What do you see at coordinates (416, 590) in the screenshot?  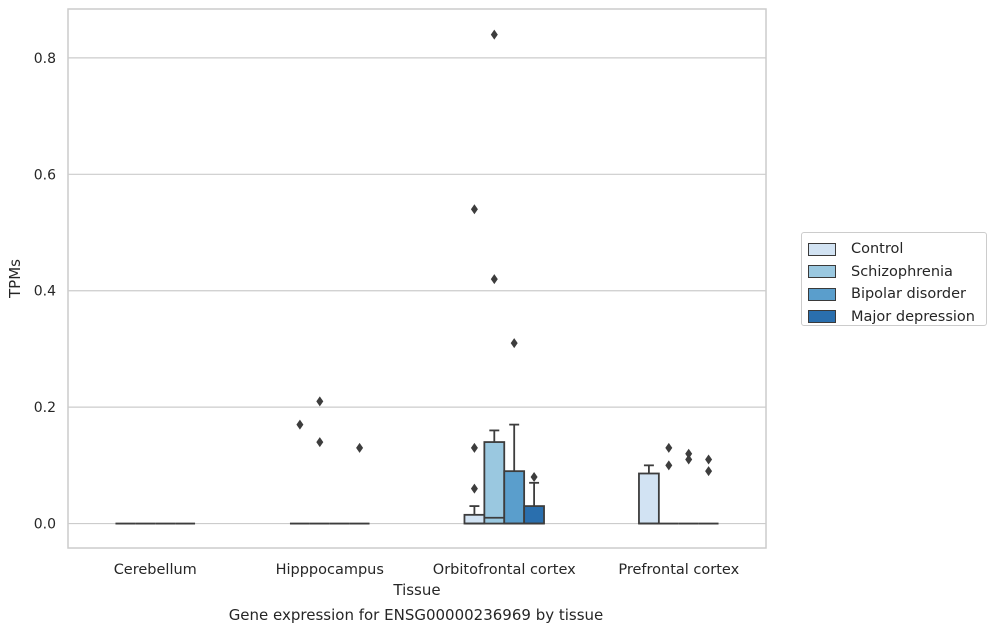 I see `x-axis-label: Tissue` at bounding box center [416, 590].